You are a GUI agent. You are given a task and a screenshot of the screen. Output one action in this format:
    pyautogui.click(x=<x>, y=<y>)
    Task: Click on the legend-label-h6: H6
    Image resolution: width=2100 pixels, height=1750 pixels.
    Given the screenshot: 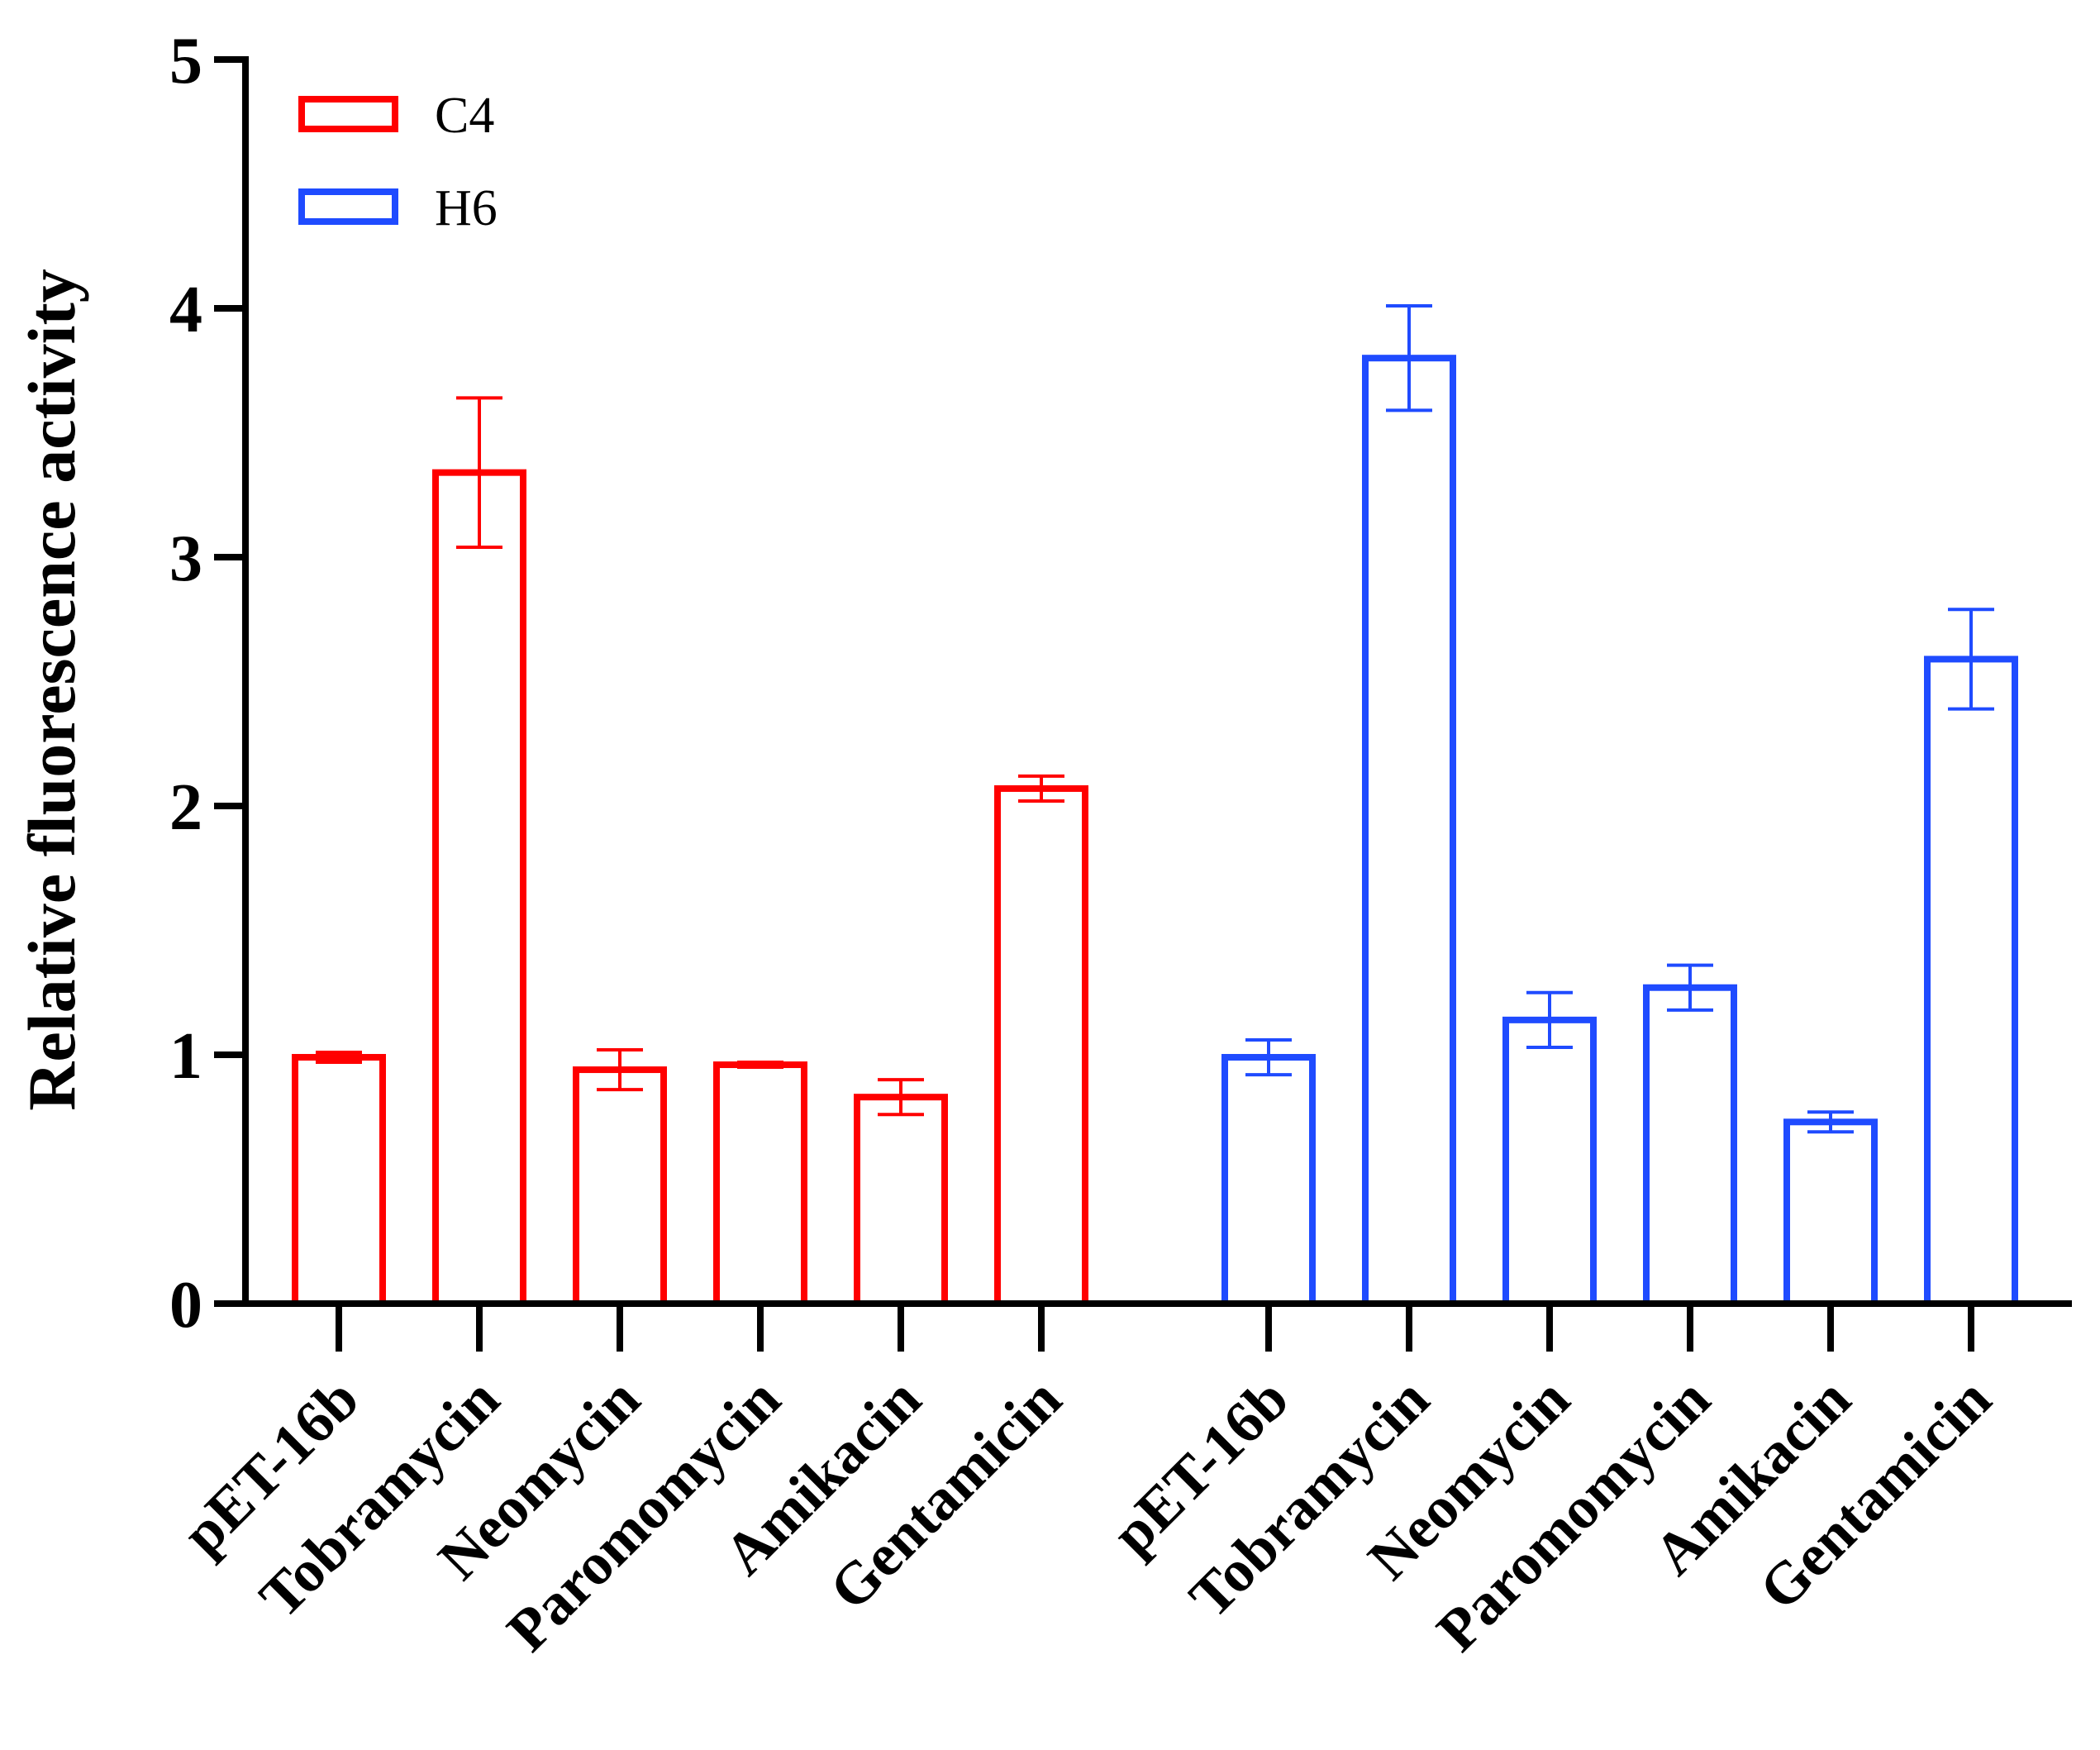 What is the action you would take?
    pyautogui.click(x=467, y=208)
    